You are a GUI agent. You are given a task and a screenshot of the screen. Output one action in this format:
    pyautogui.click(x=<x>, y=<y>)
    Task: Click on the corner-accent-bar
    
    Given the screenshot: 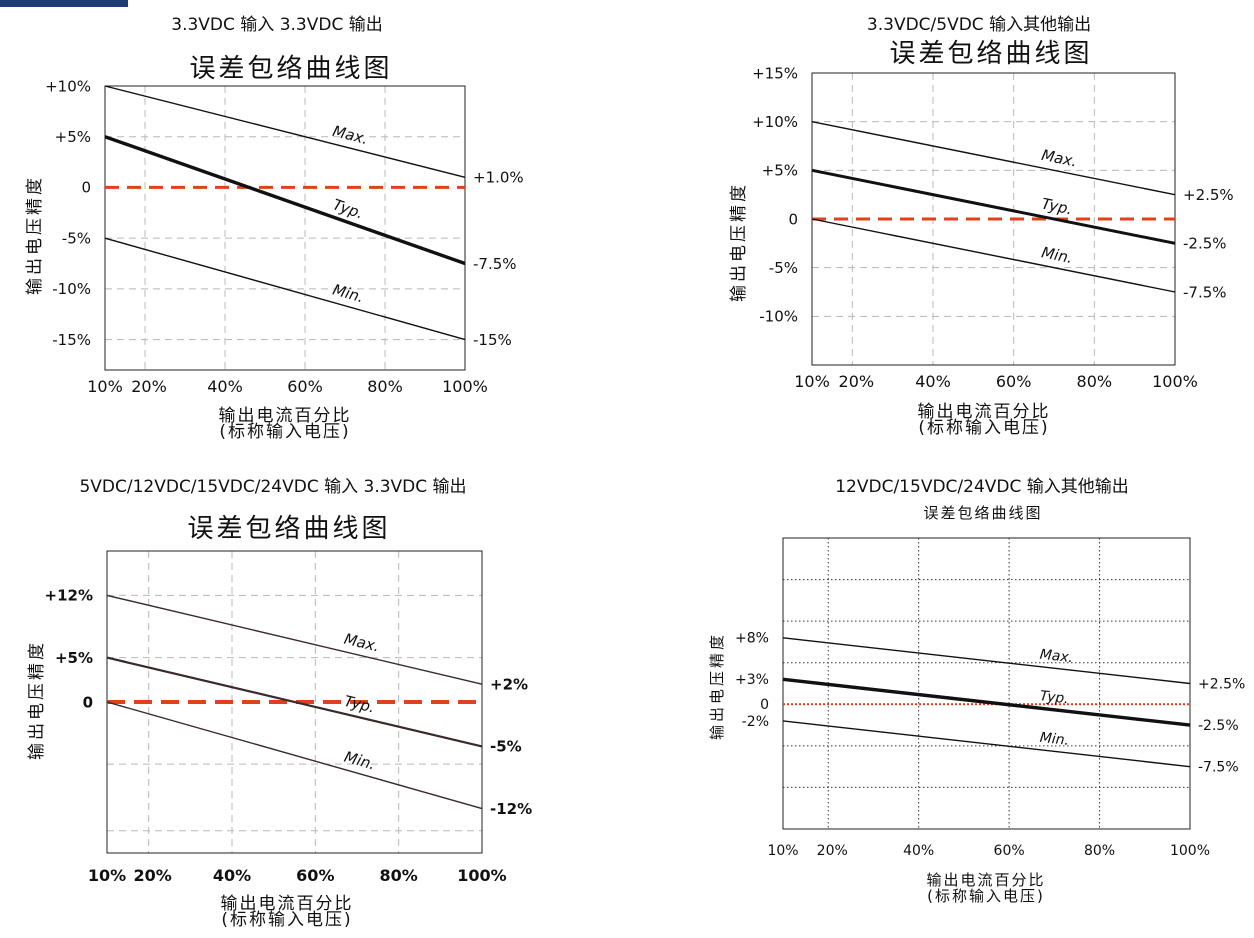 What is the action you would take?
    pyautogui.click(x=64, y=3)
    